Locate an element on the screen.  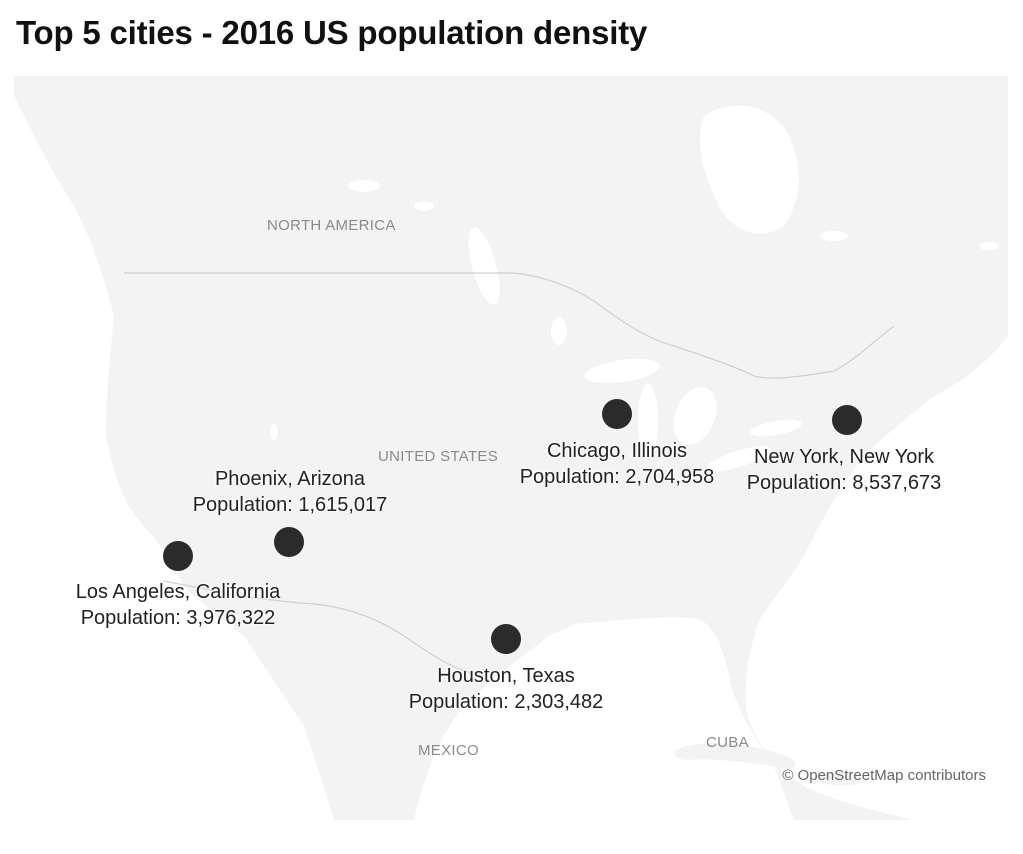
city-name: Houston, Texas is located at coordinates (506, 676).